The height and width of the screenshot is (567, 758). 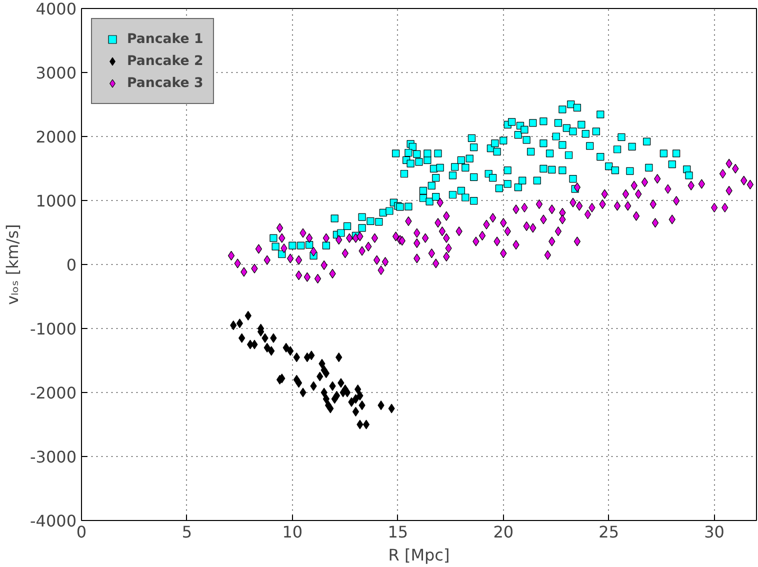 I want to click on y-tick-label: -3000, so click(x=53, y=457).